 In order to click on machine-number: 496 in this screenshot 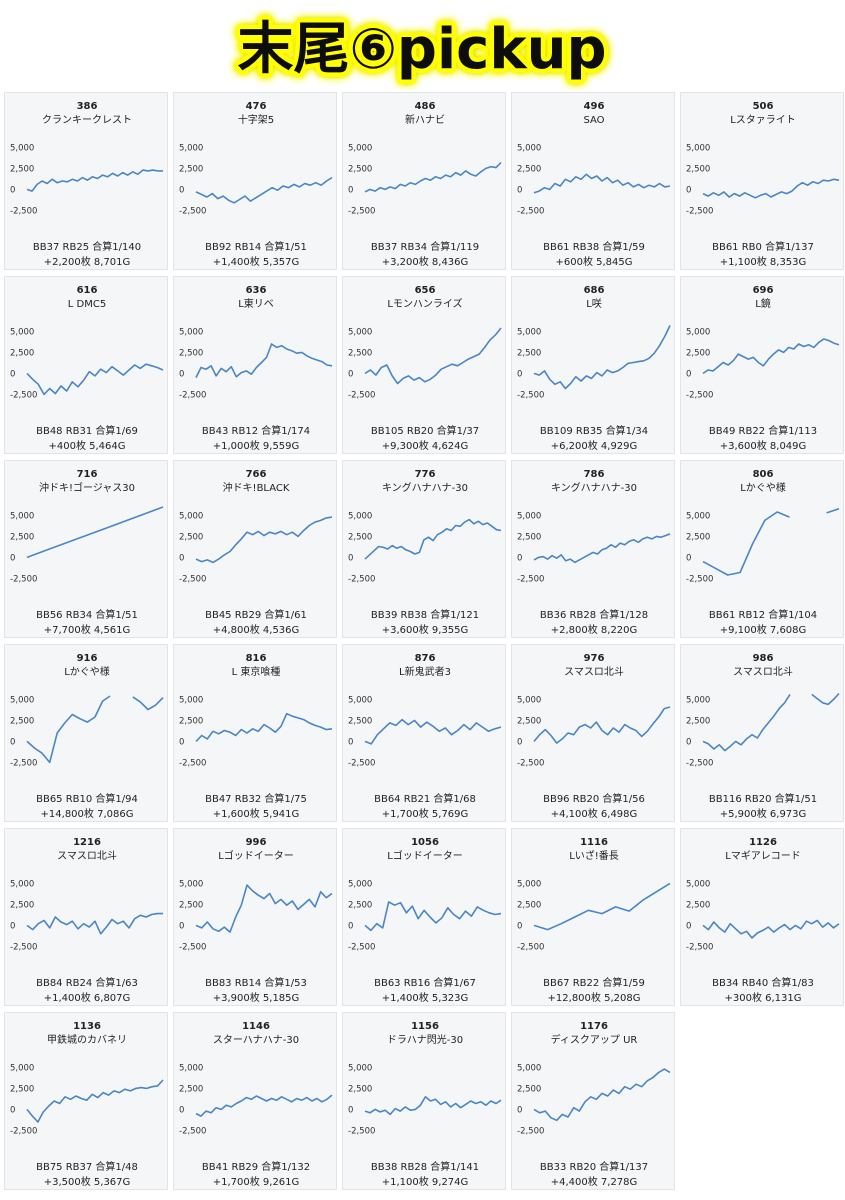, I will do `click(594, 106)`.